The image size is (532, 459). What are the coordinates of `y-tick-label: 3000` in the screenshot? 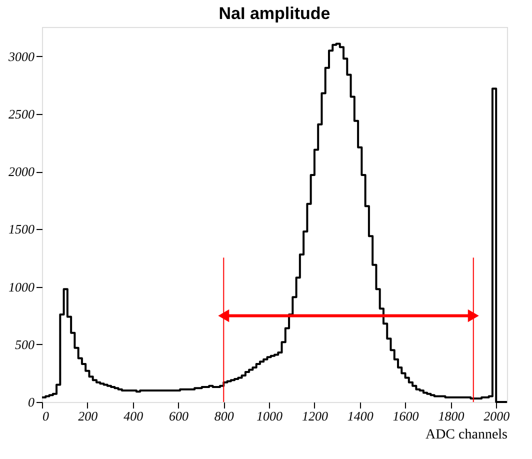 It's located at (21, 56).